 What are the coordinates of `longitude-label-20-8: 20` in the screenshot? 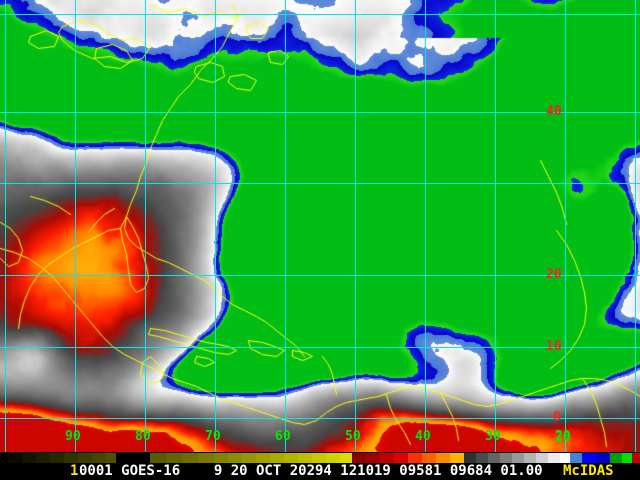 It's located at (563, 437).